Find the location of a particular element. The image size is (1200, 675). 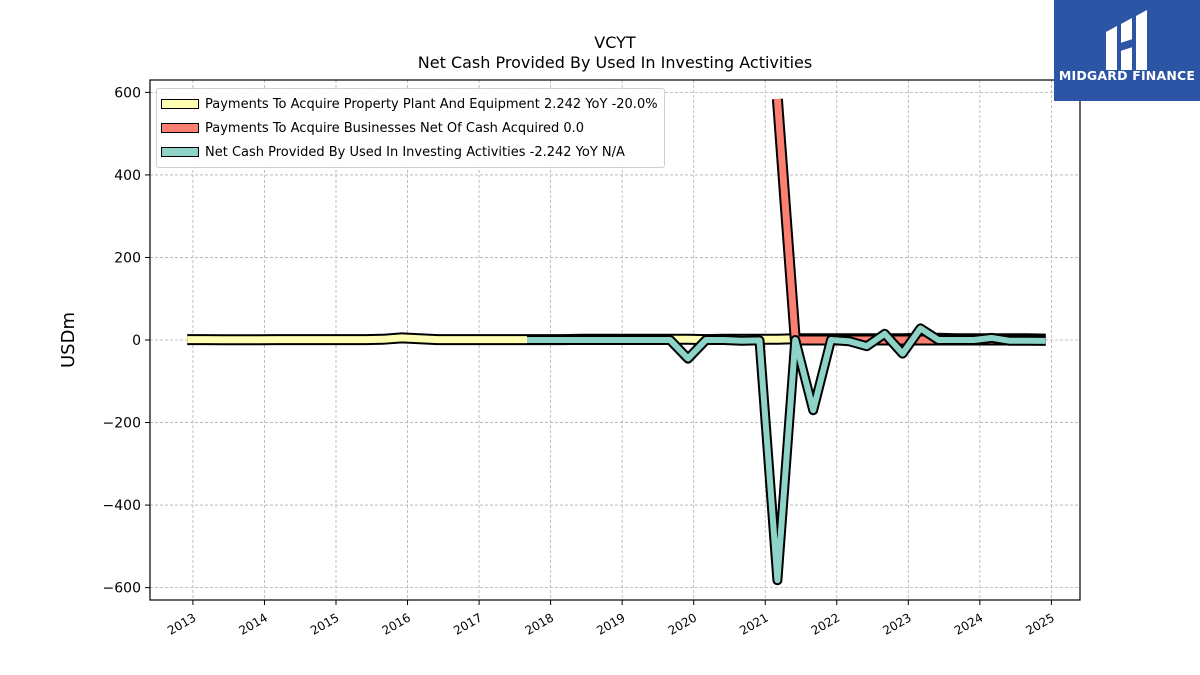

x-tick-label: 2021 is located at coordinates (753, 623).